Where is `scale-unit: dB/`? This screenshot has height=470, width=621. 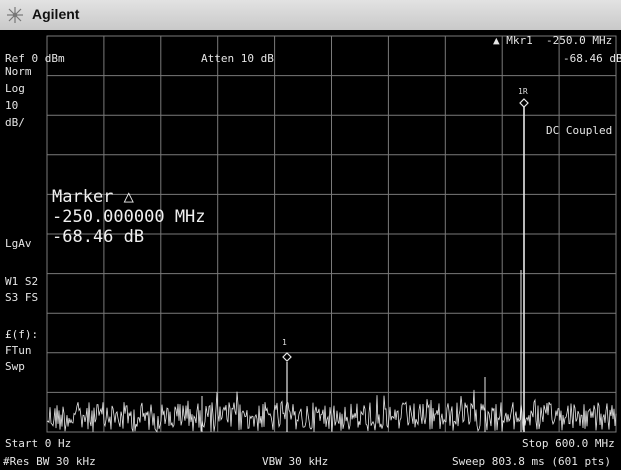 scale-unit: dB/ is located at coordinates (15, 122).